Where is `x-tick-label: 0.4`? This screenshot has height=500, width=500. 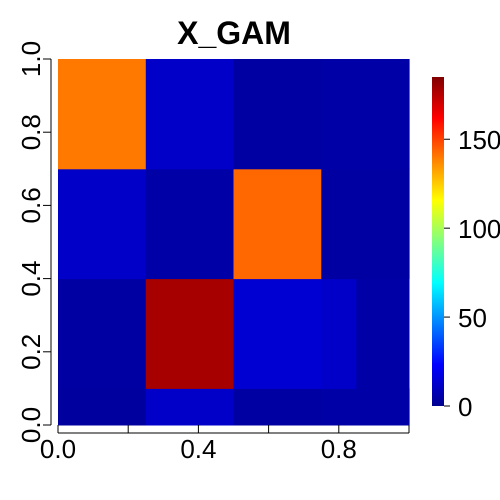 x-tick-label: 0.4 is located at coordinates (198, 449).